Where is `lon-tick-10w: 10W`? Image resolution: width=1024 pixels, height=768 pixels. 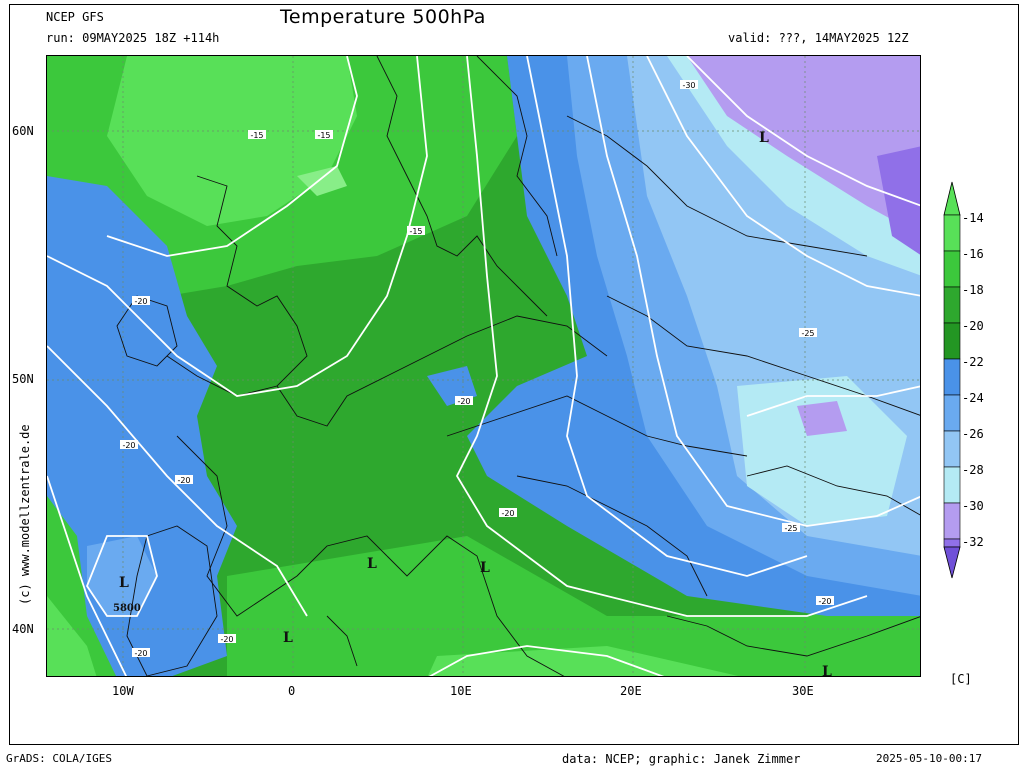
lon-tick-10w: 10W is located at coordinates (123, 691).